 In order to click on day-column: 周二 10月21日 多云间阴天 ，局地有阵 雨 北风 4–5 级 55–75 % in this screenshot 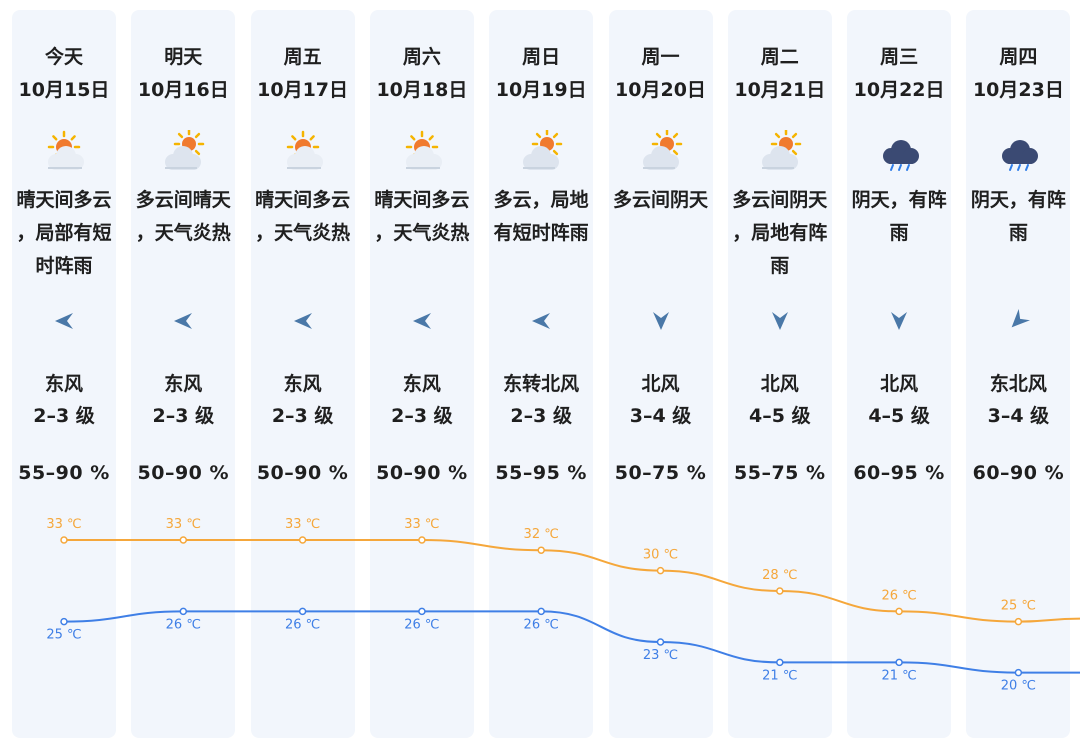, I will do `click(779, 374)`.